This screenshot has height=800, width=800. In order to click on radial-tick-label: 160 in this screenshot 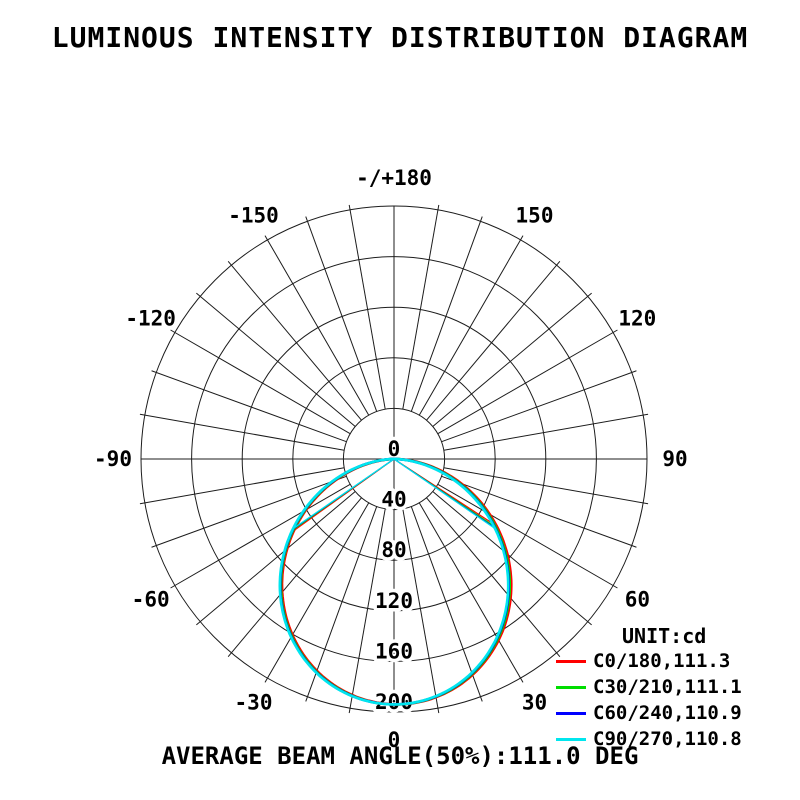, I will do `click(394, 651)`.